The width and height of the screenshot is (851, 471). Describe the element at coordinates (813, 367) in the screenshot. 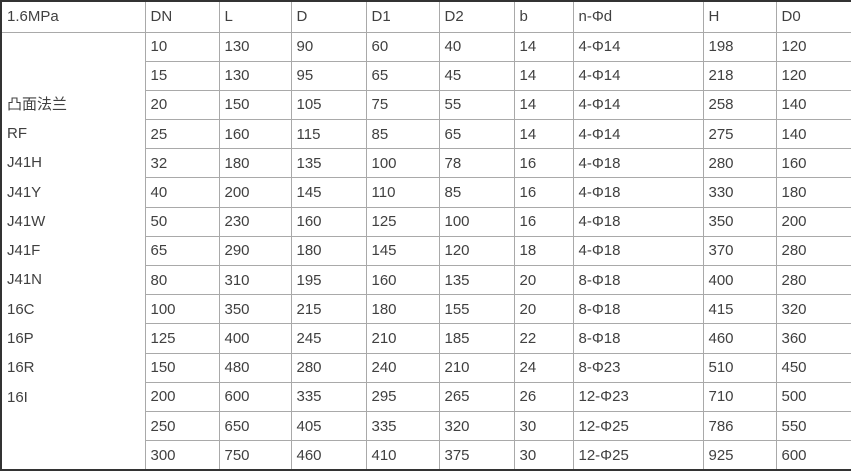

I see `table-cell: 450` at that location.